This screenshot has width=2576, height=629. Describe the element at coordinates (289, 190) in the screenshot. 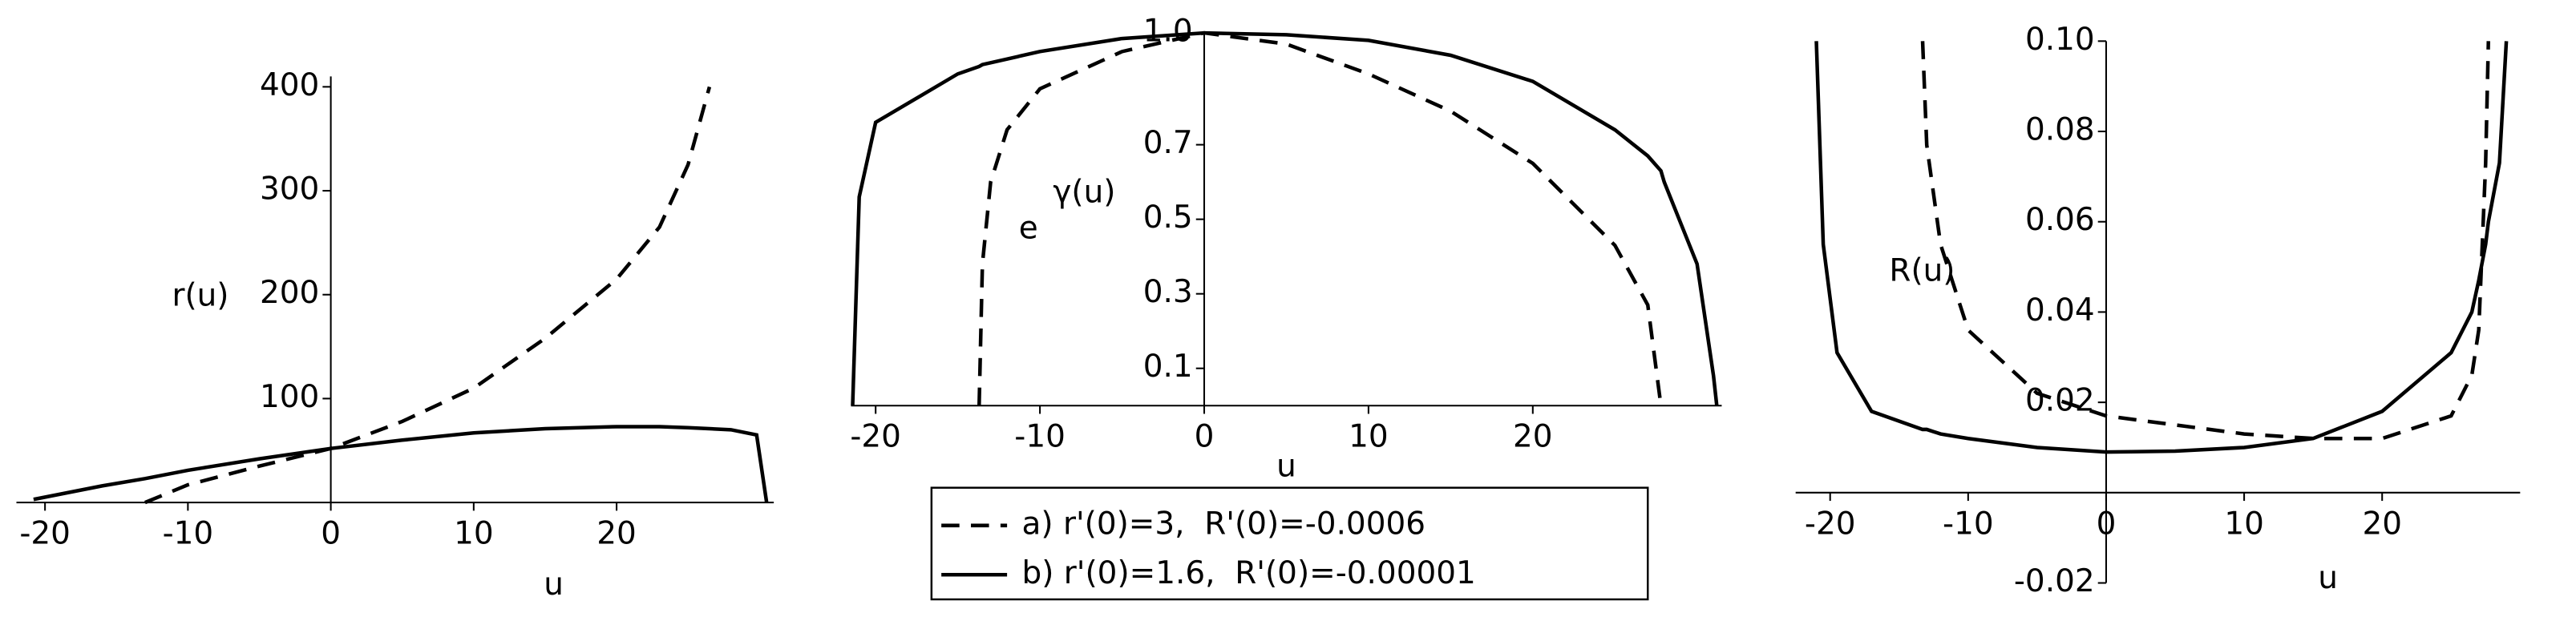

I see `y-tick-label: 300` at that location.